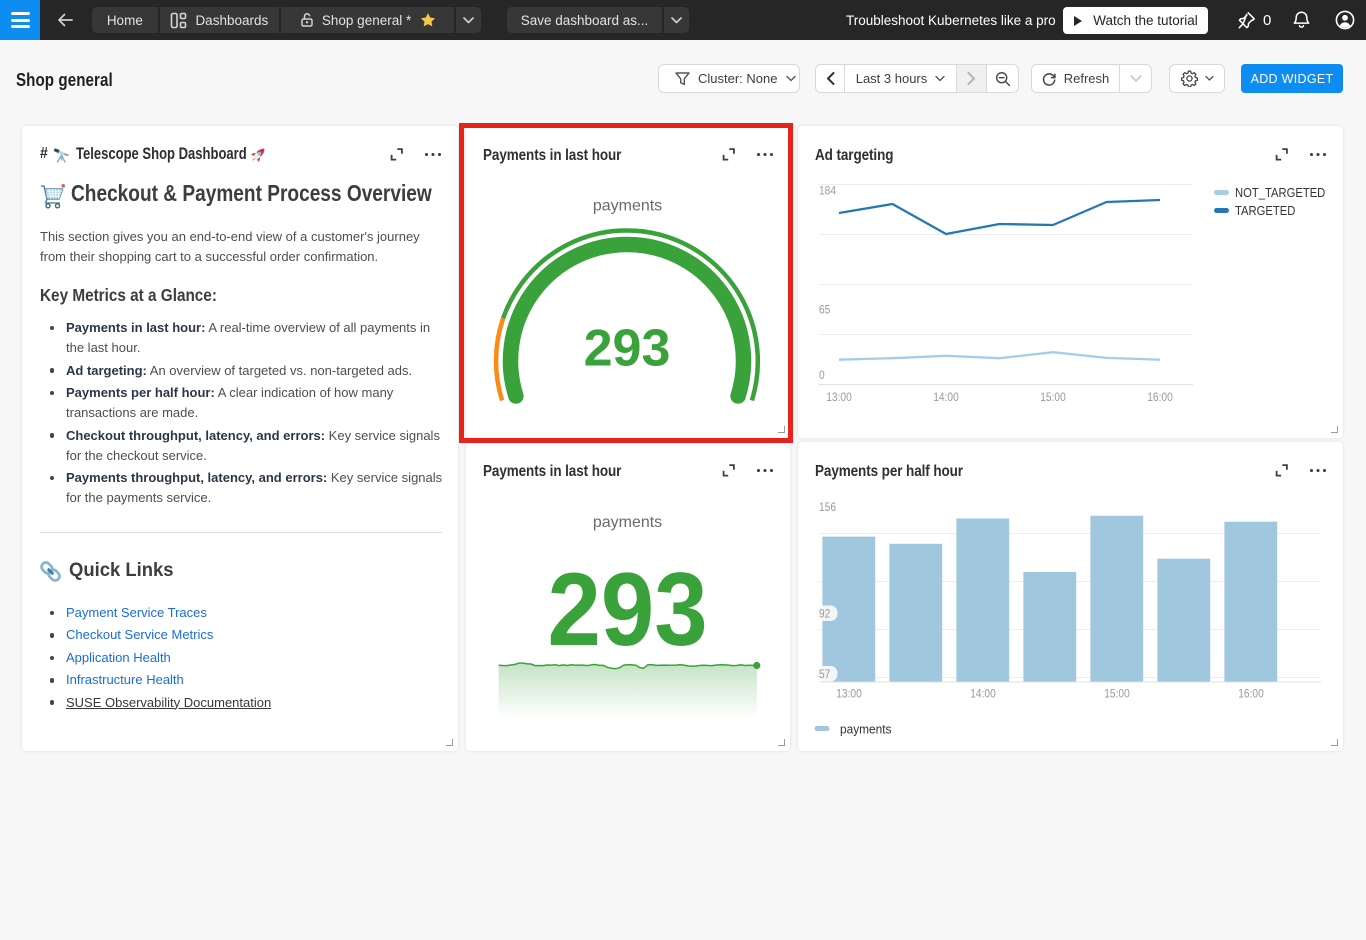  Describe the element at coordinates (822, 375) in the screenshot. I see `svg-text: 0` at that location.